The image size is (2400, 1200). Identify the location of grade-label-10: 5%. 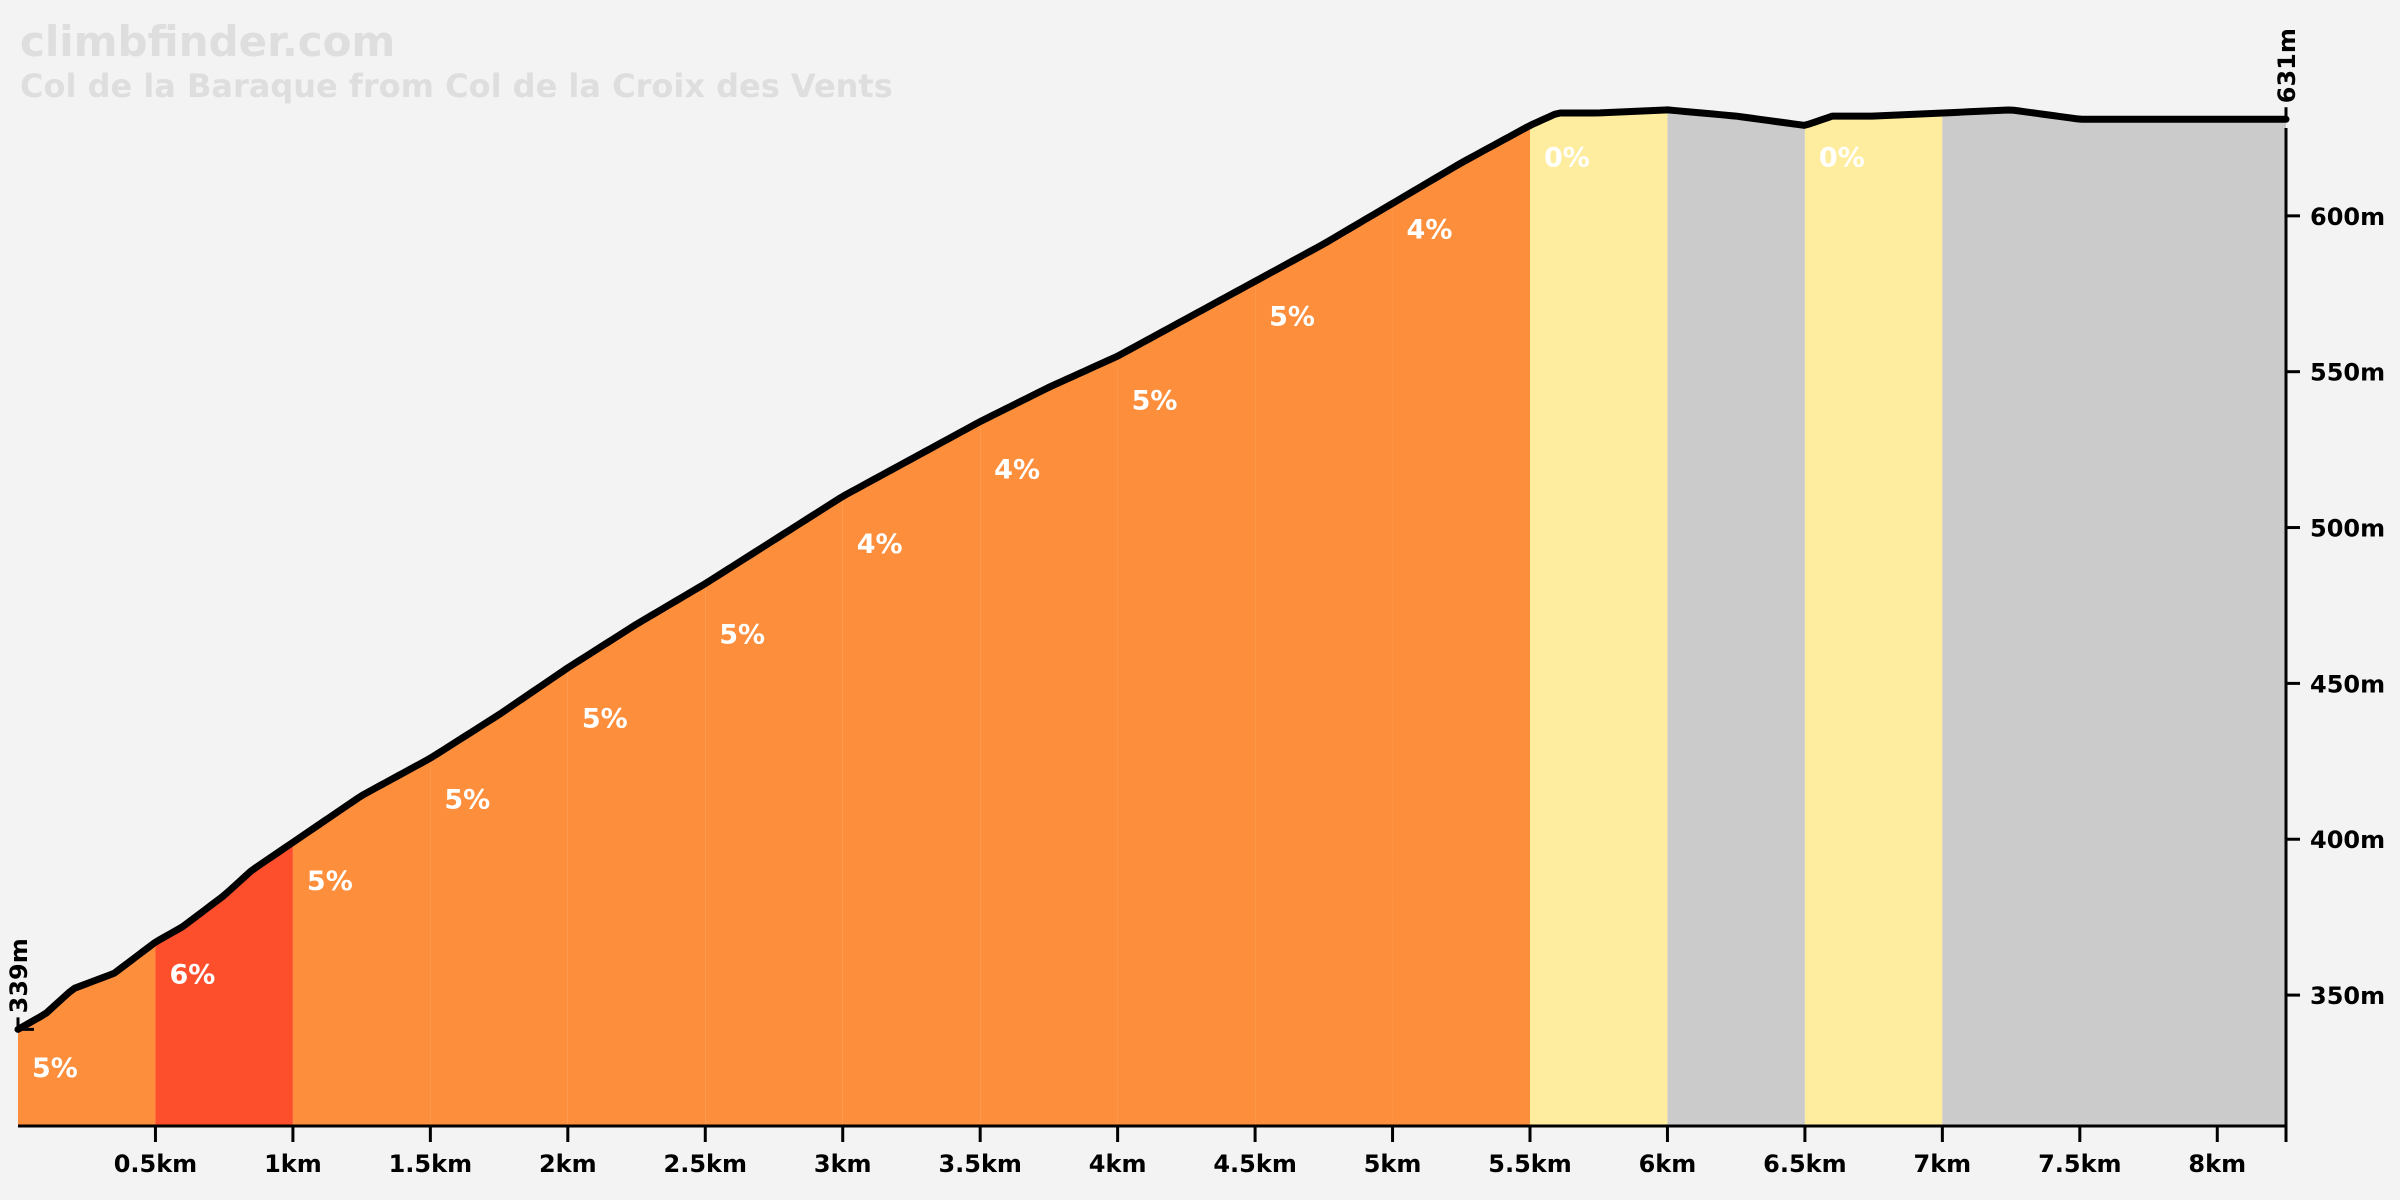
(1292, 317).